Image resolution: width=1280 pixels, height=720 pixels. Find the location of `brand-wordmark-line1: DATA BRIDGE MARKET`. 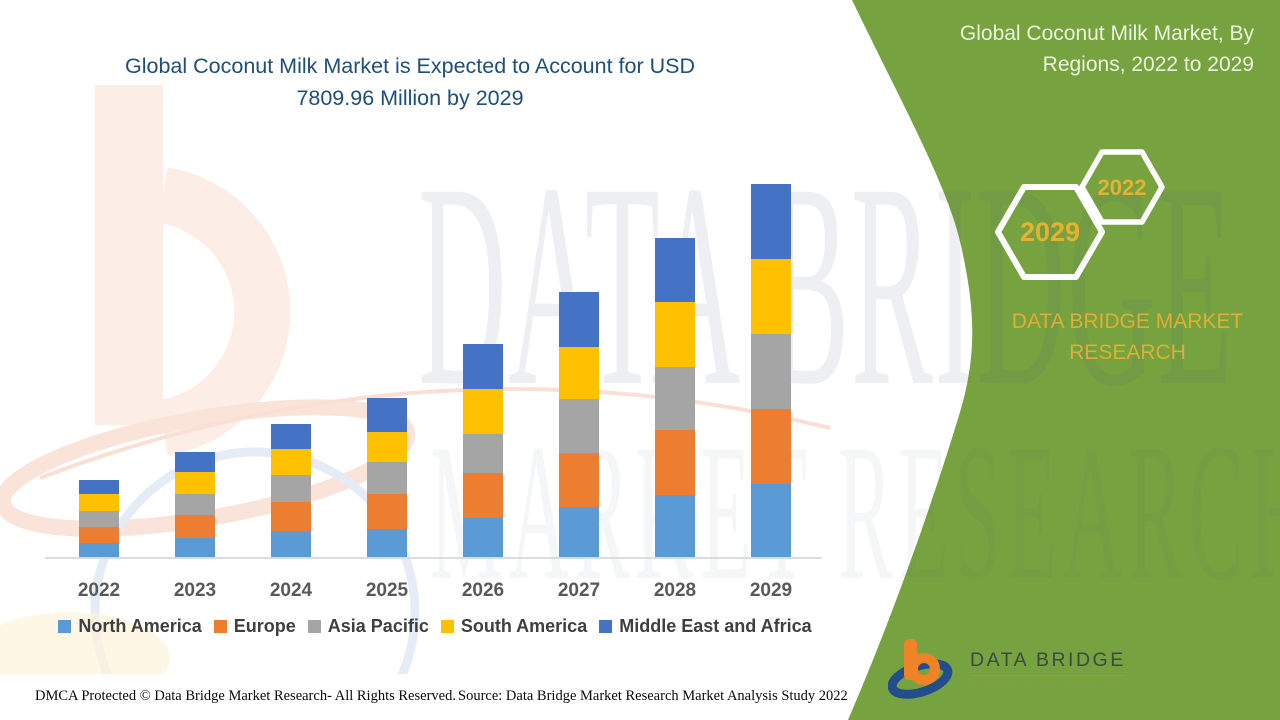

brand-wordmark-line1: DATA BRIDGE MARKET is located at coordinates (1127, 321).